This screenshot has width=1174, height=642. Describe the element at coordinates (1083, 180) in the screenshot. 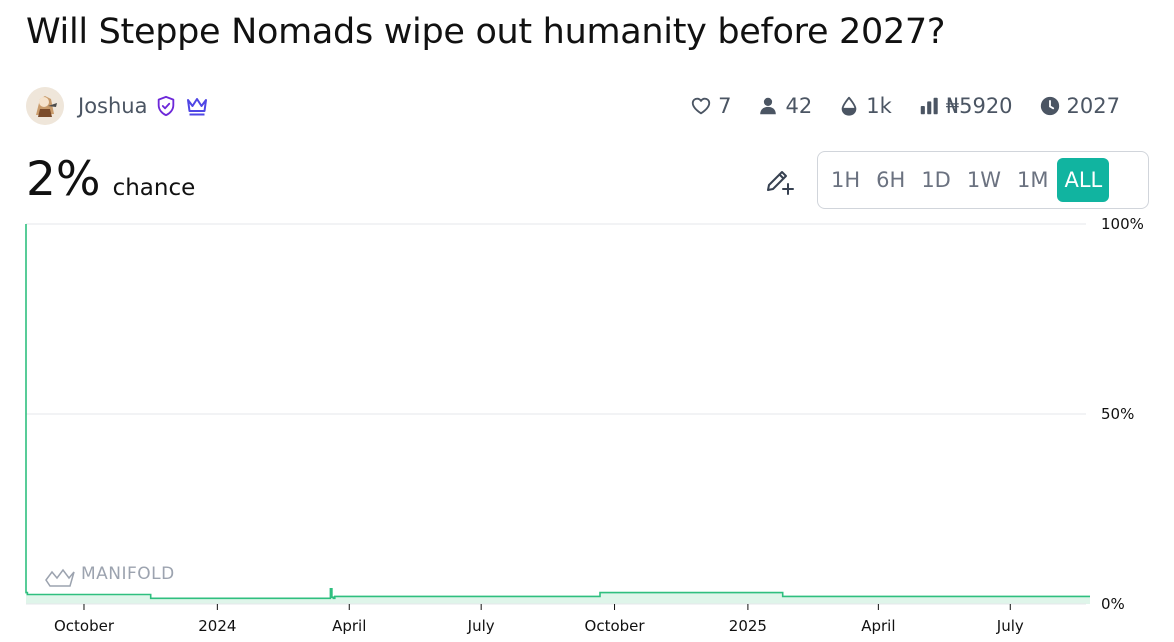

I see `range-button-all: ALL` at that location.